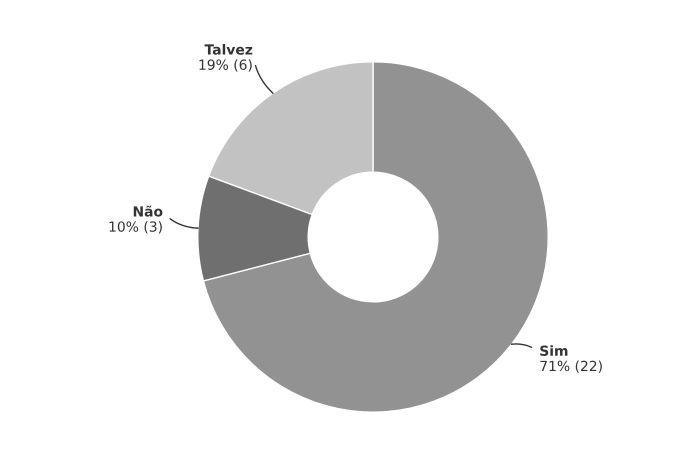  Describe the element at coordinates (148, 211) in the screenshot. I see `slice-label: Não` at that location.